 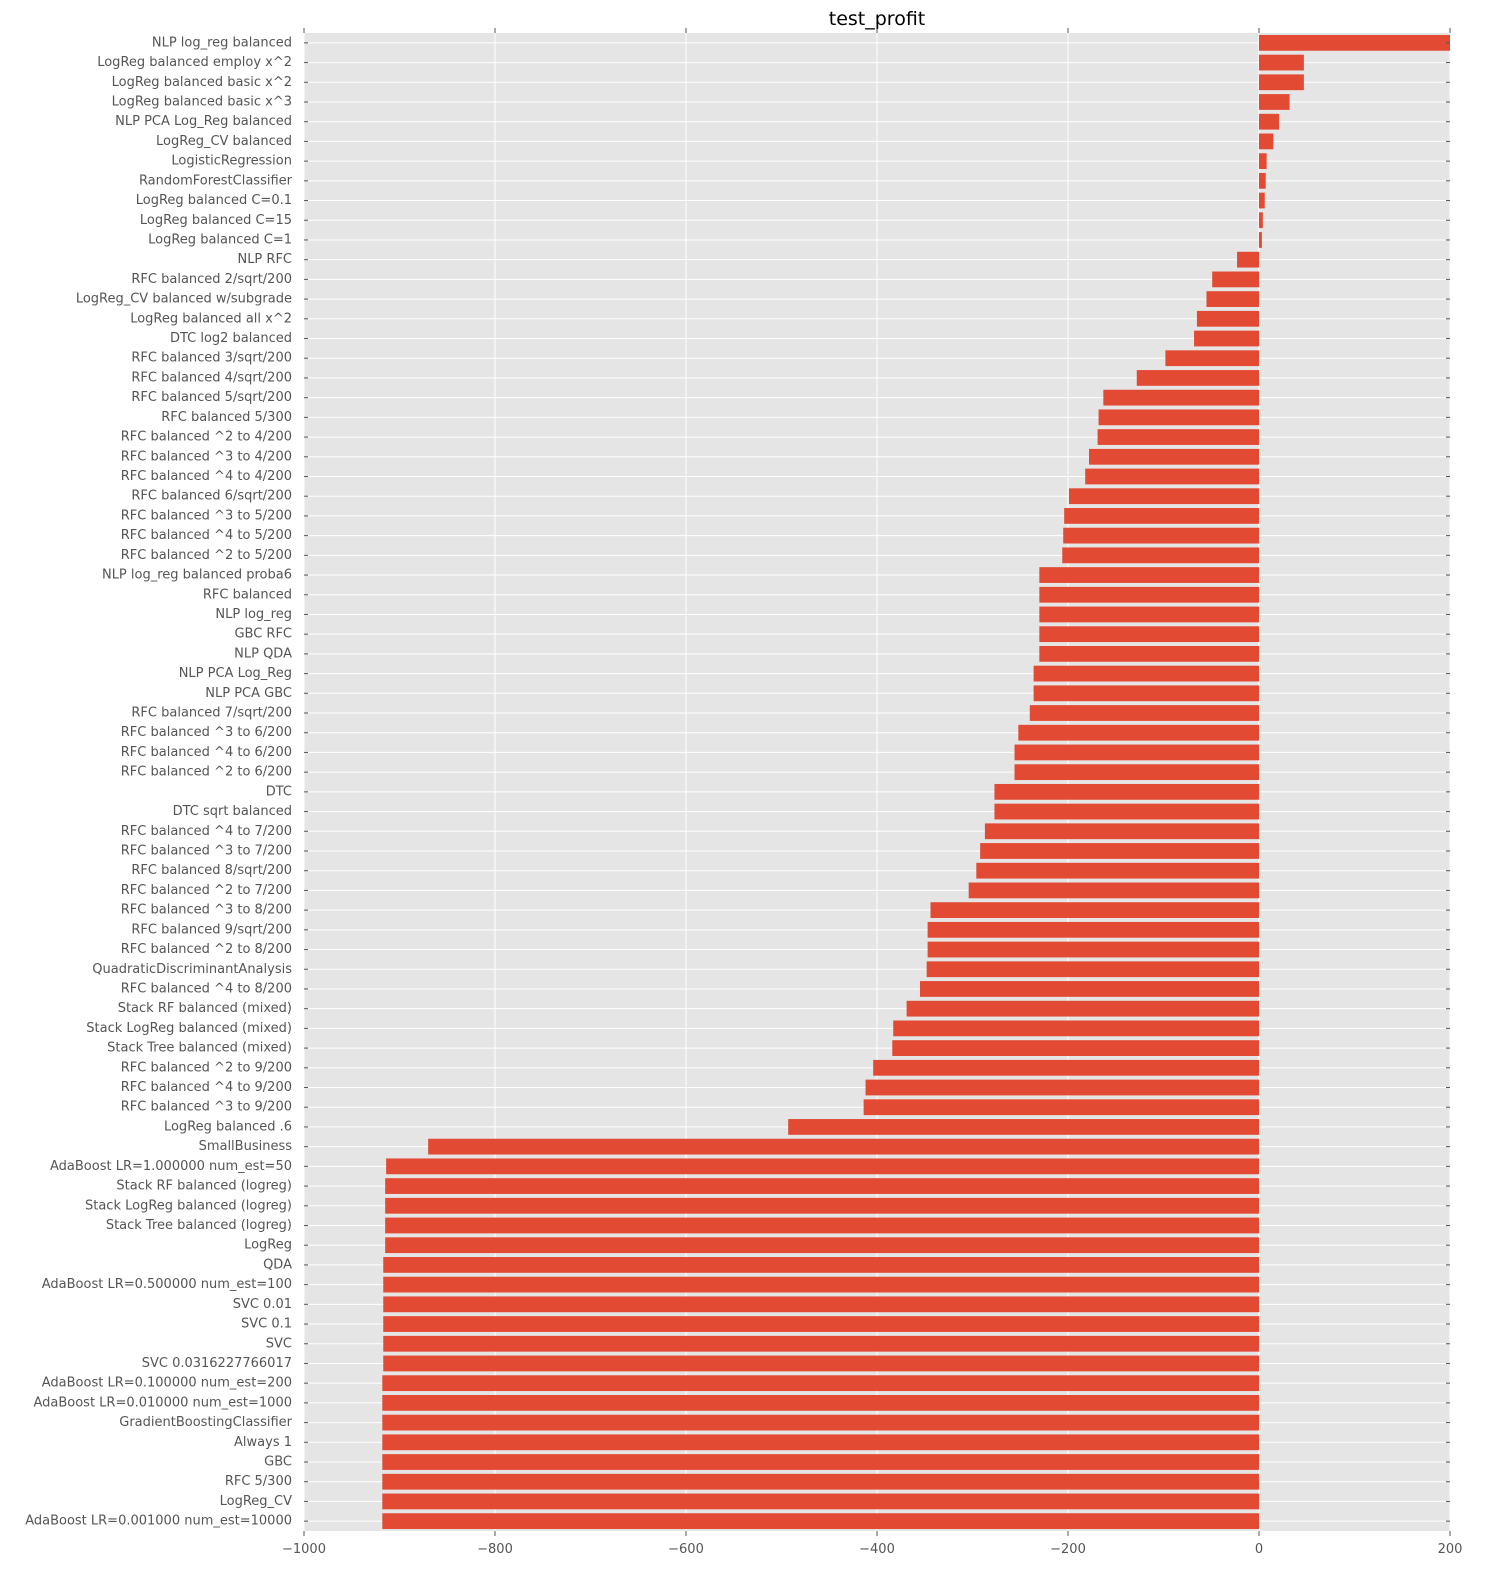 I want to click on y-tick-label: LogReg, so click(x=268, y=1245).